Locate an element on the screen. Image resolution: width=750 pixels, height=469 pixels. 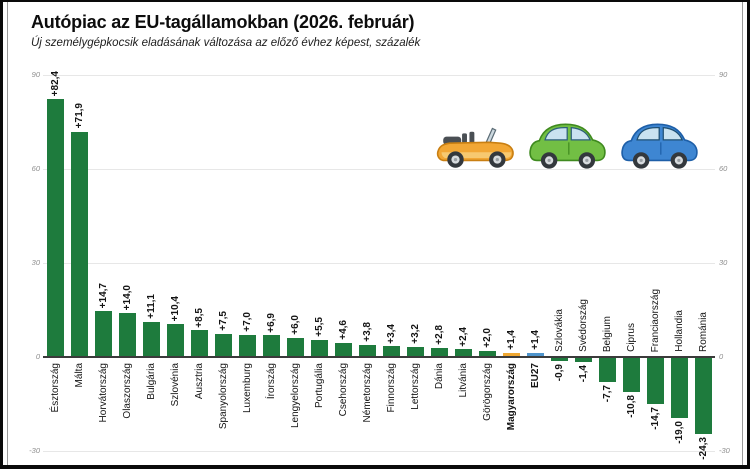
bar-value-label-wrap: -0,9 is located at coordinates (559, 372).